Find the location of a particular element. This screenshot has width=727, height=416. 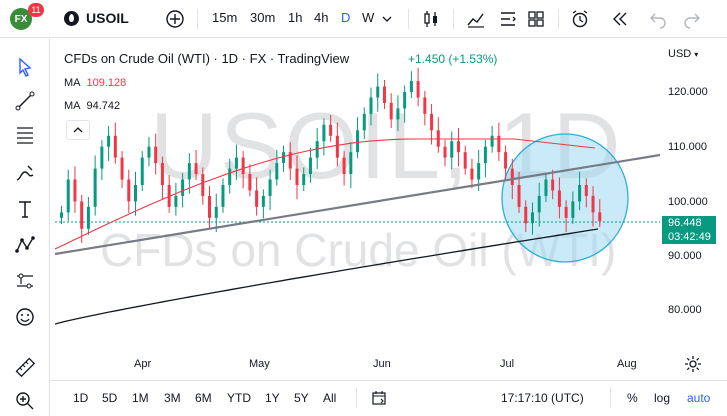

candles-icon is located at coordinates (431, 19).